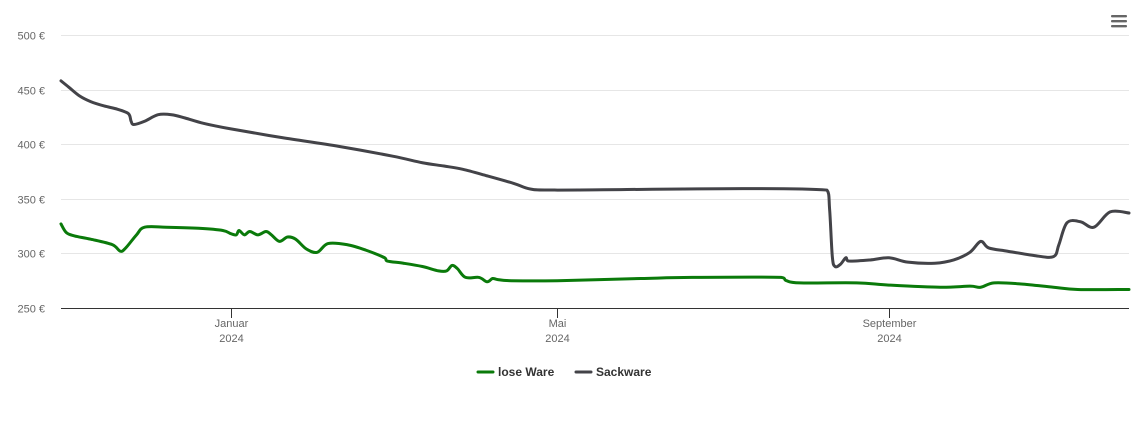  What do you see at coordinates (558, 324) in the screenshot?
I see `x-tick-label-month: Mai` at bounding box center [558, 324].